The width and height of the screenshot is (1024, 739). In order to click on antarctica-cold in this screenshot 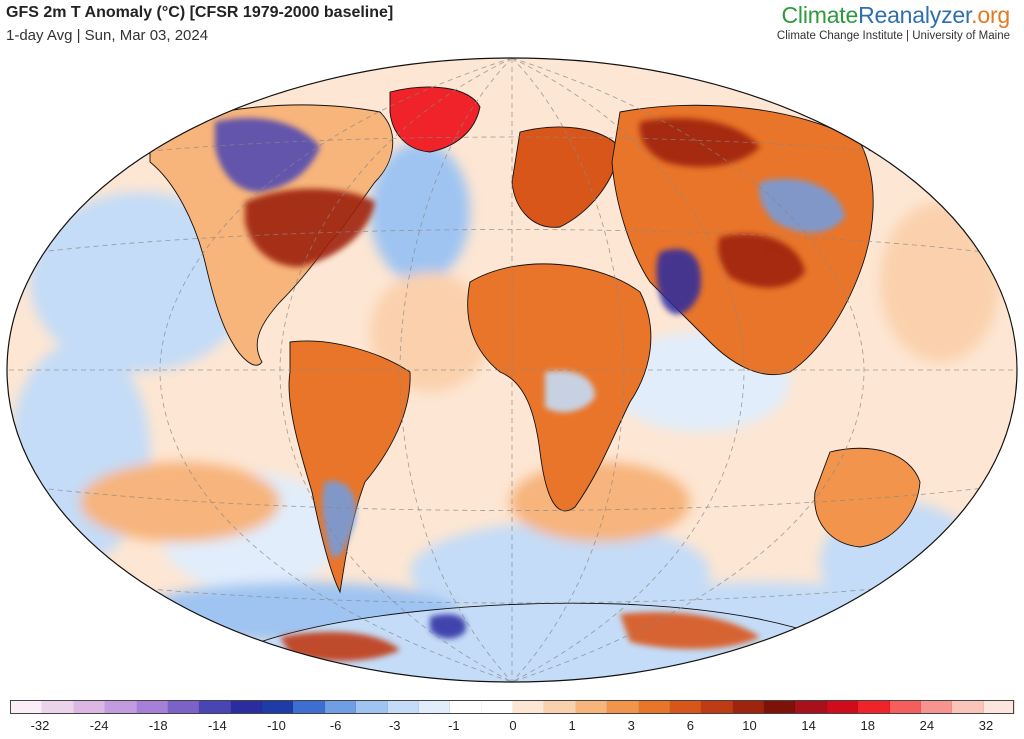, I will do `click(448, 626)`.